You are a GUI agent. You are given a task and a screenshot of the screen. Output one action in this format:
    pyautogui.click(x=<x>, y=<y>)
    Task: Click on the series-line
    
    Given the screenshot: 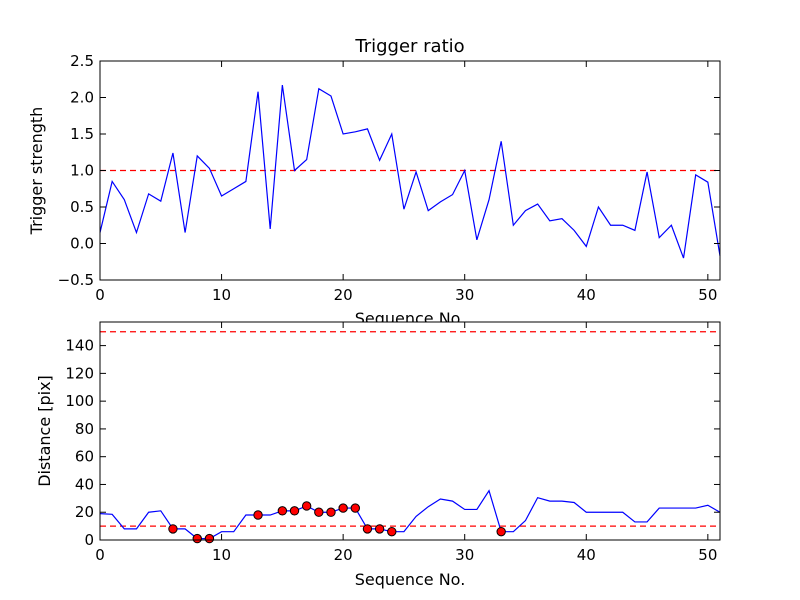 What is the action you would take?
    pyautogui.click(x=410, y=514)
    